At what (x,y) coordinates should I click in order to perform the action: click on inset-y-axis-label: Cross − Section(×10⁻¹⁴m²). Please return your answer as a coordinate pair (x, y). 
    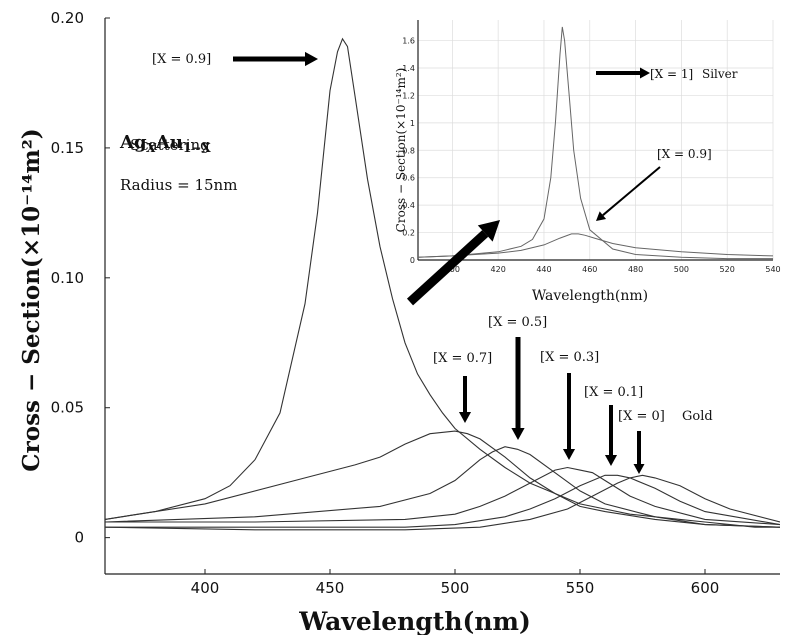
    Looking at the image, I should click on (401, 150).